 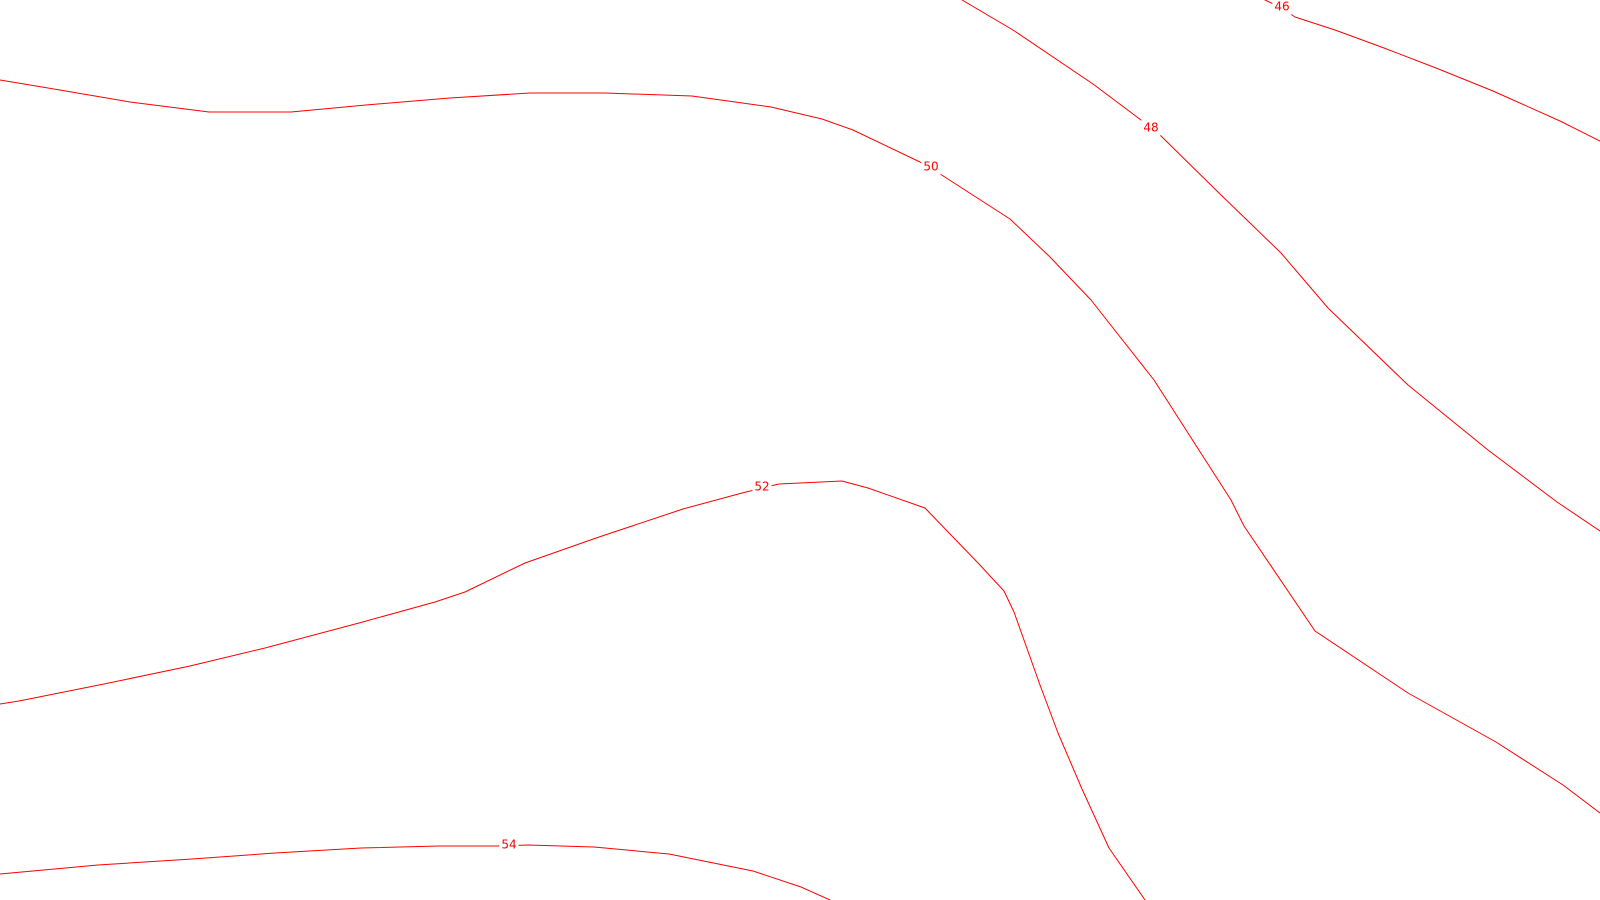 I want to click on contour-46: 46, so click(x=1432, y=71).